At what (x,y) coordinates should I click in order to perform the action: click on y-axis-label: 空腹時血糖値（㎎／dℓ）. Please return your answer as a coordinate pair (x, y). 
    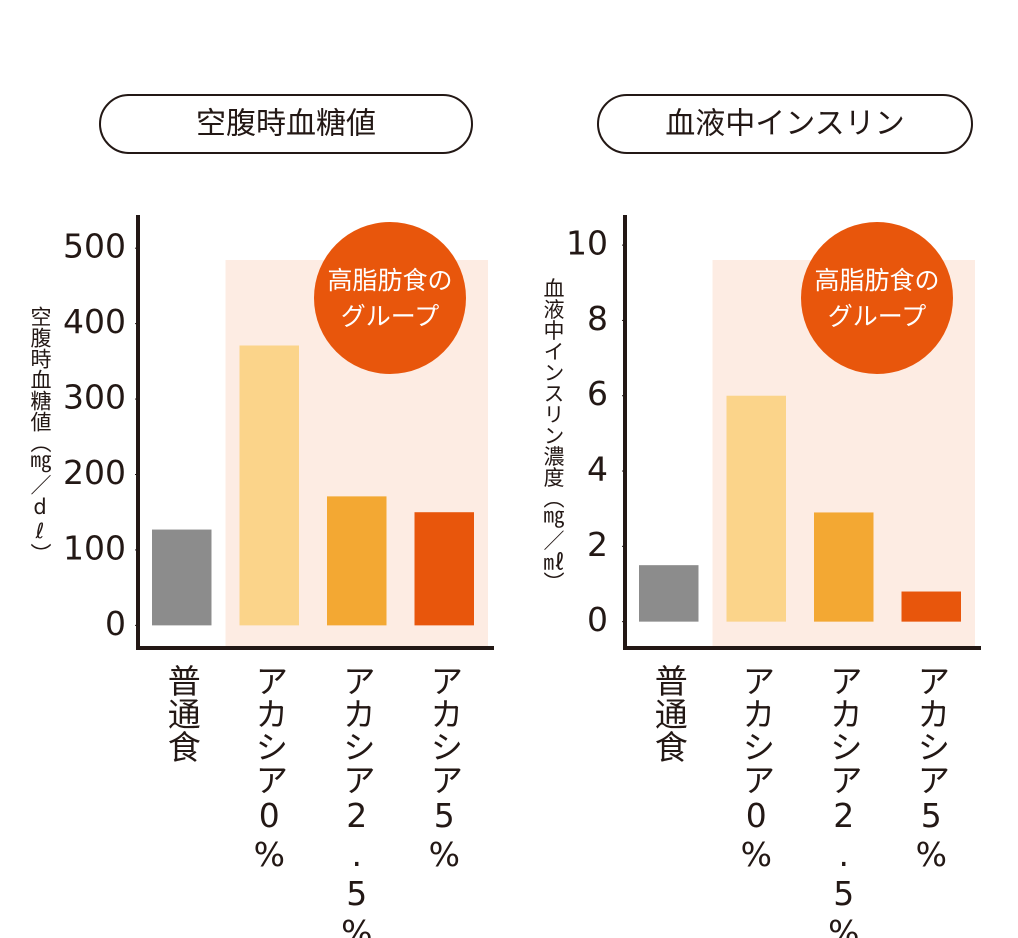
    Looking at the image, I should click on (40, 435).